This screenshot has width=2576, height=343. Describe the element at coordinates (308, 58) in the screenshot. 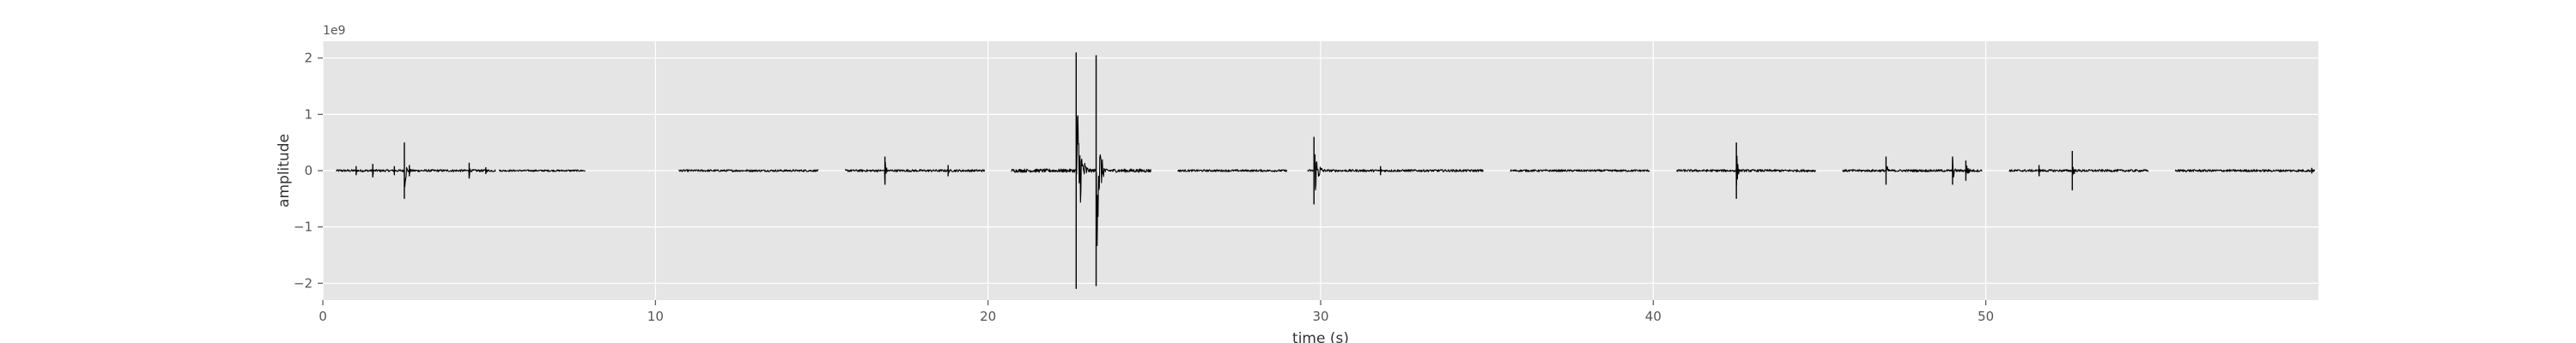

I see `y-tick-label: 2` at that location.